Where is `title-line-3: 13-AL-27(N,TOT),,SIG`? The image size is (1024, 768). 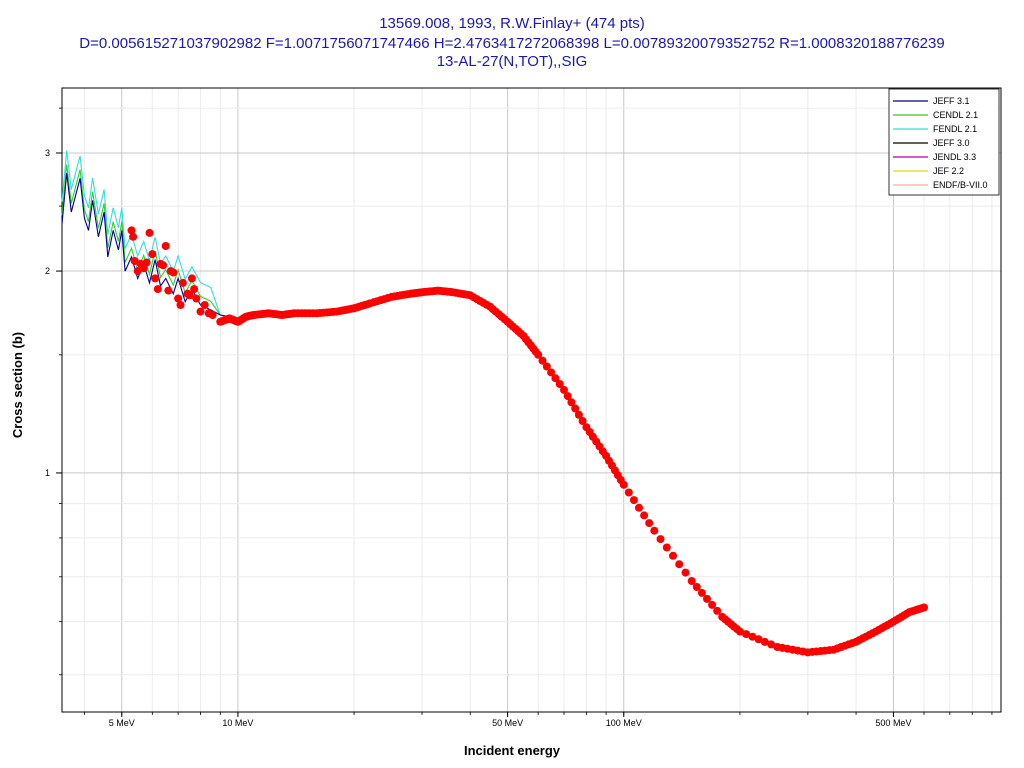 title-line-3: 13-AL-27(N,TOT),,SIG is located at coordinates (512, 61).